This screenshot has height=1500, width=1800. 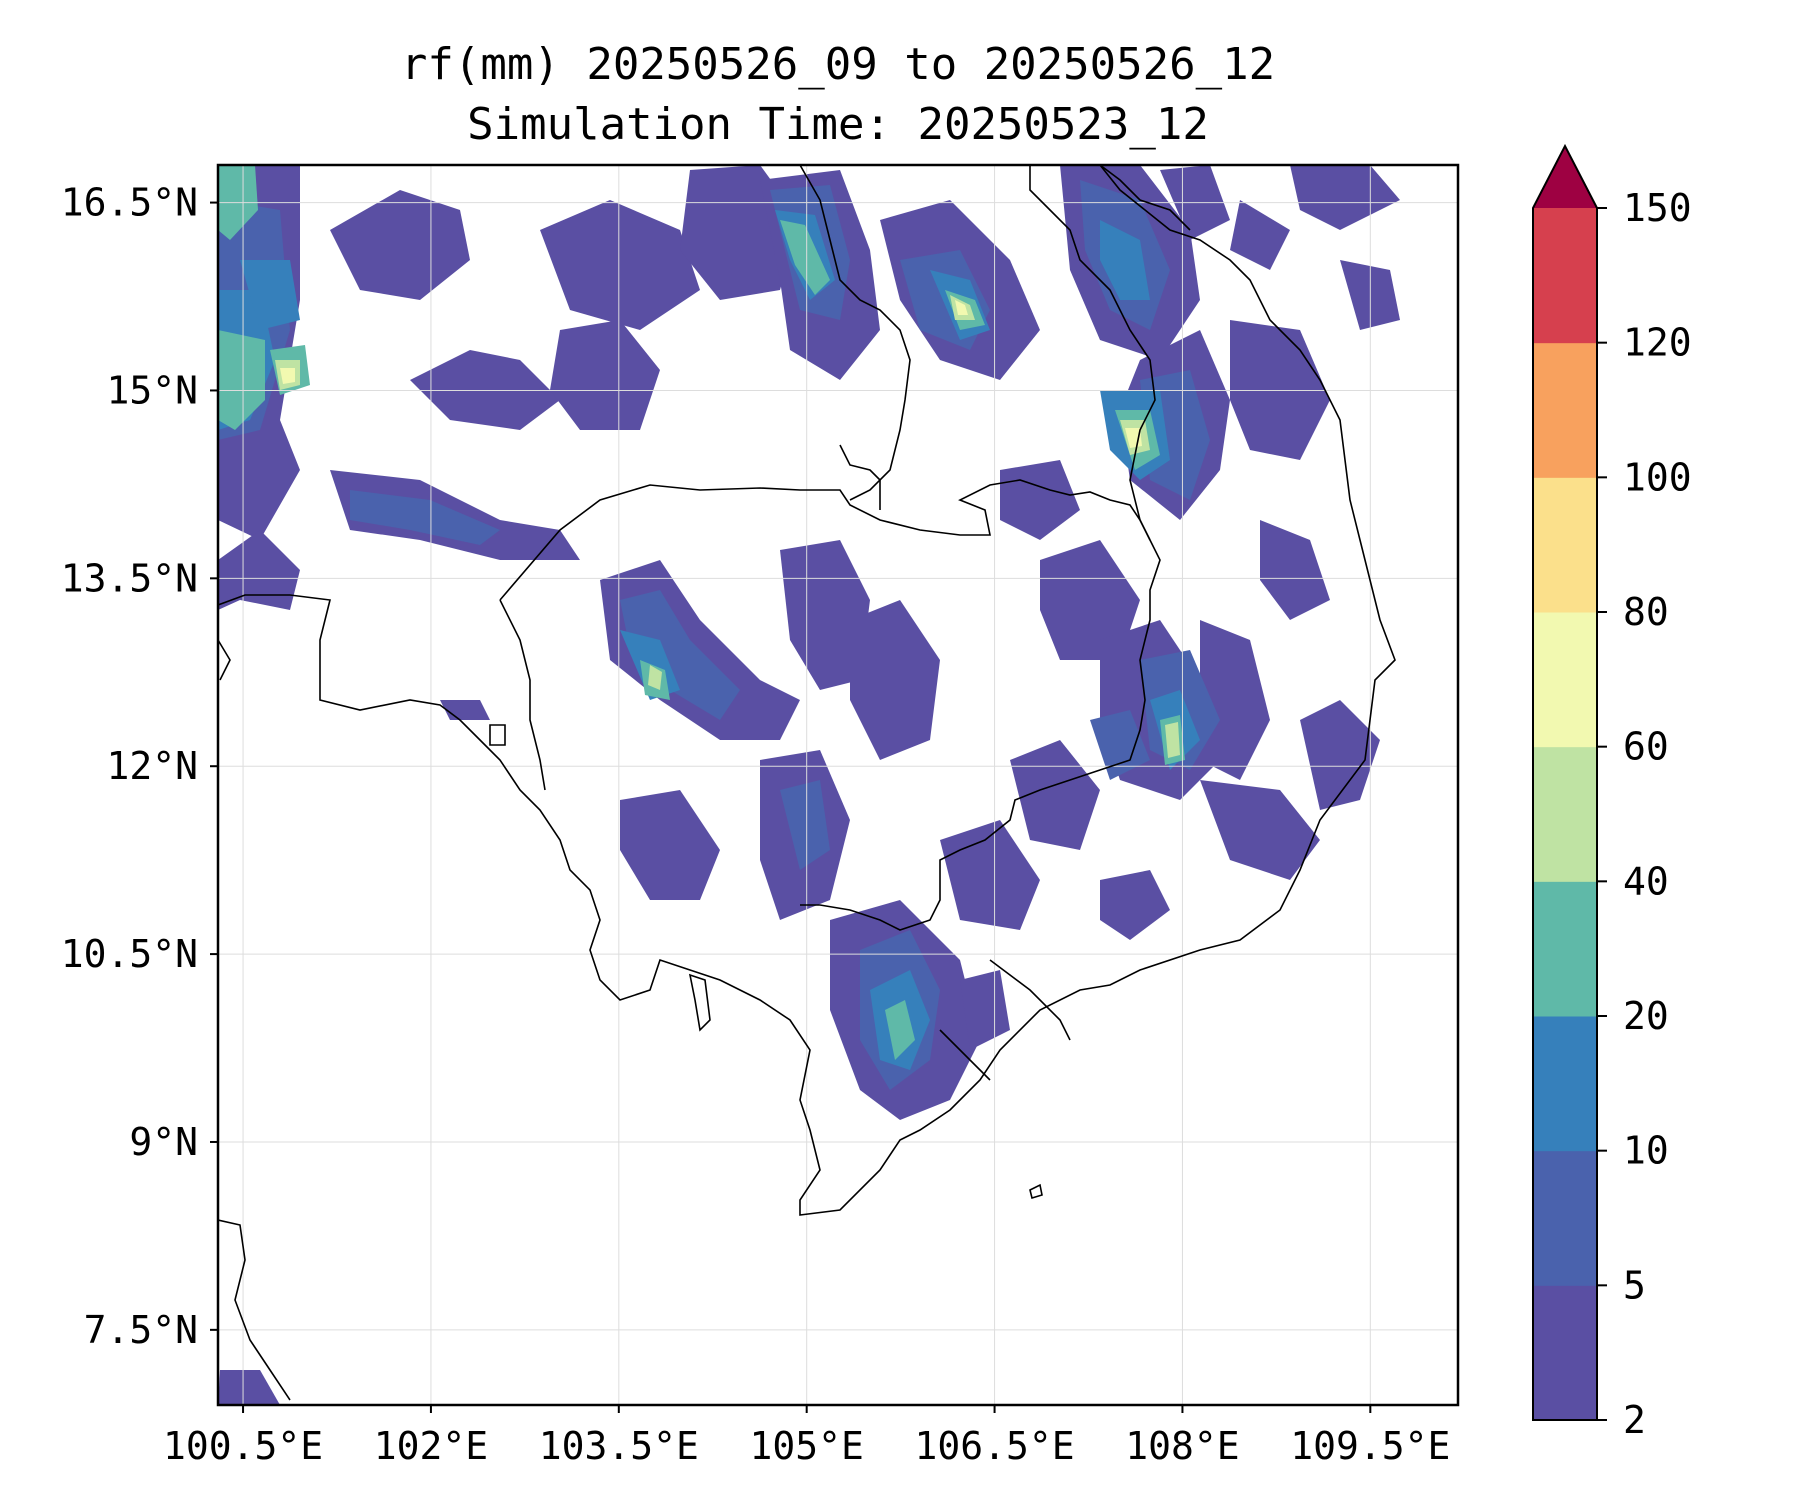 I want to click on colorbar-tick-label: 120, so click(x=1657, y=343).